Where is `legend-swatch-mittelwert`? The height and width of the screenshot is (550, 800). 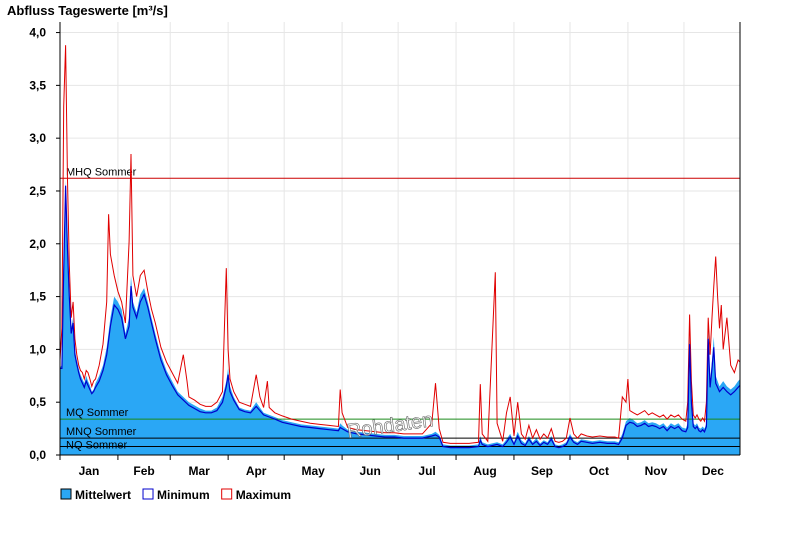 legend-swatch-mittelwert is located at coordinates (66, 494).